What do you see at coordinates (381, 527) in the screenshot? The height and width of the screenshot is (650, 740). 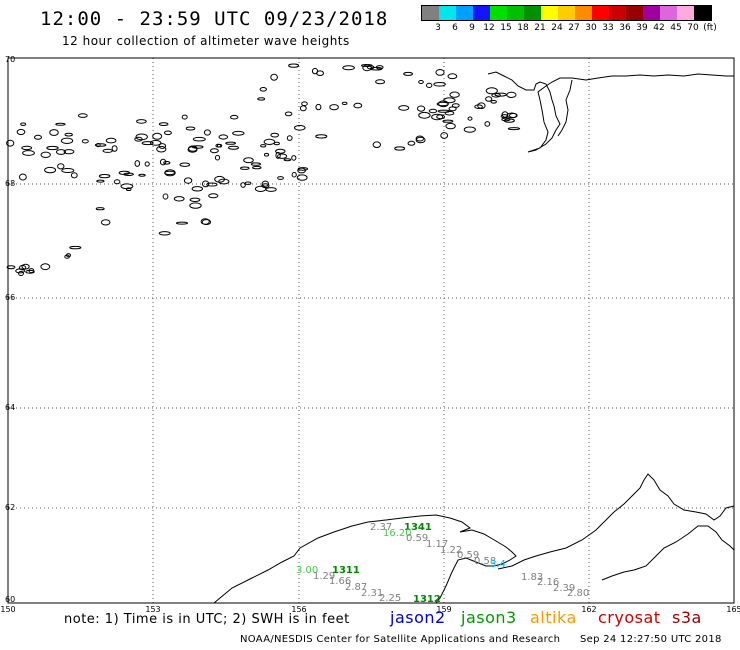 I see `swh-value: 2.37` at bounding box center [381, 527].